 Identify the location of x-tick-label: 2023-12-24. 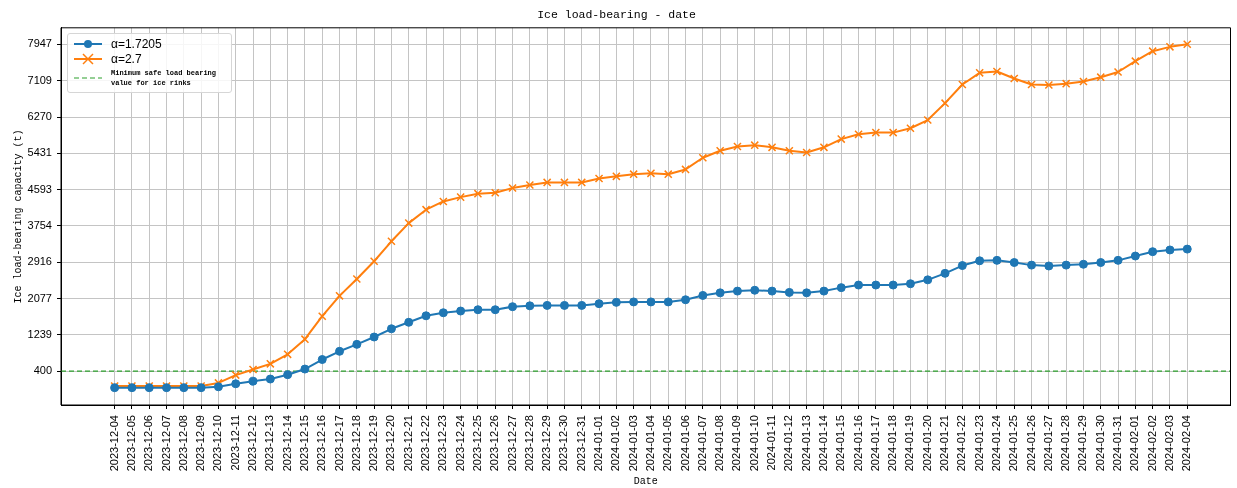
(459, 443).